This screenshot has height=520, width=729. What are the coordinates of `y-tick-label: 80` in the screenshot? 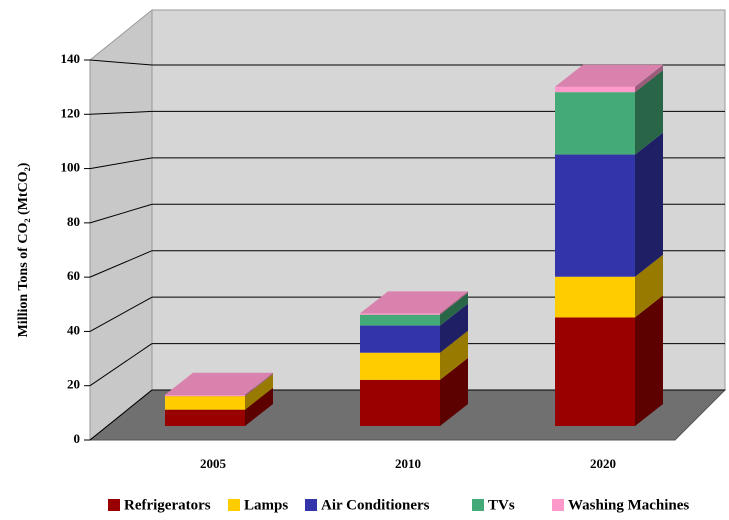 It's located at (73, 221).